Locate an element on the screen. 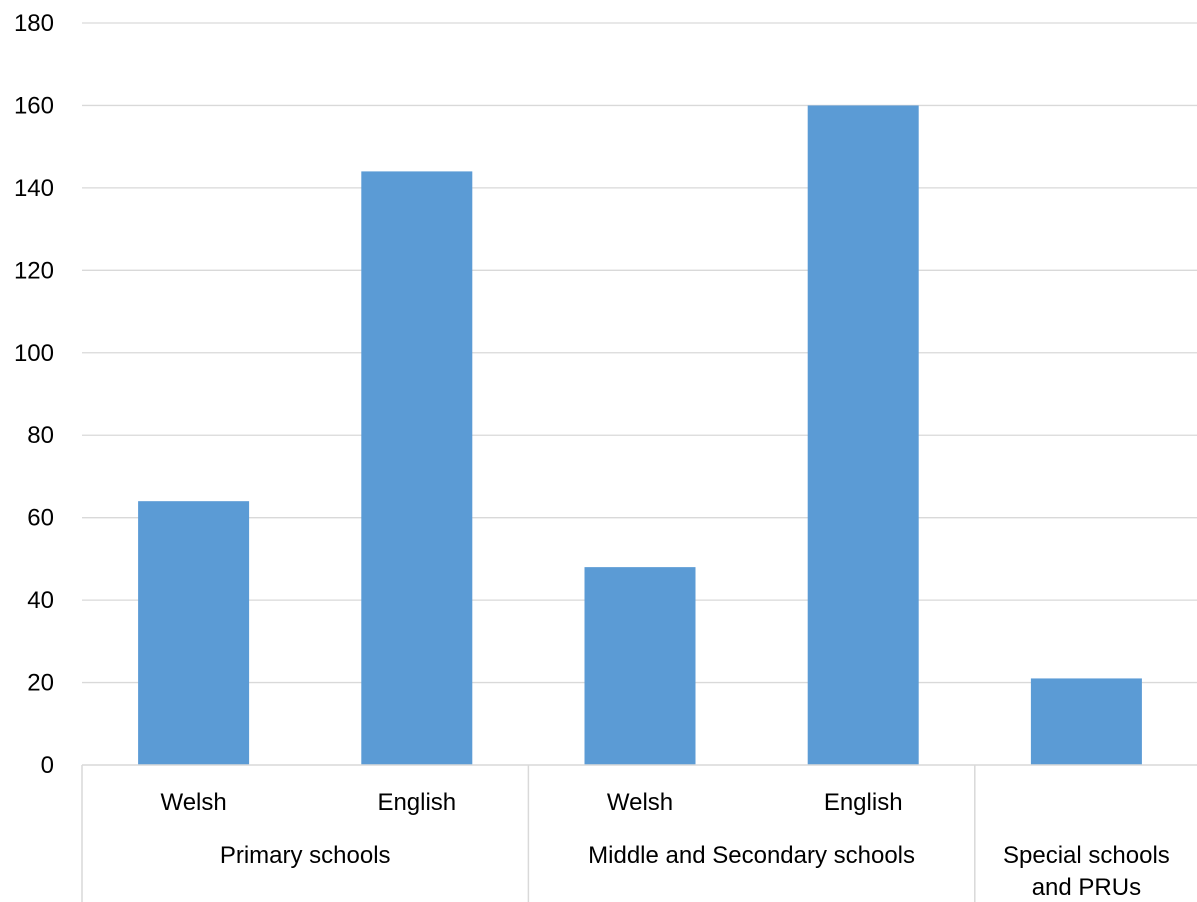  y-tick-label: 140 is located at coordinates (34, 188).